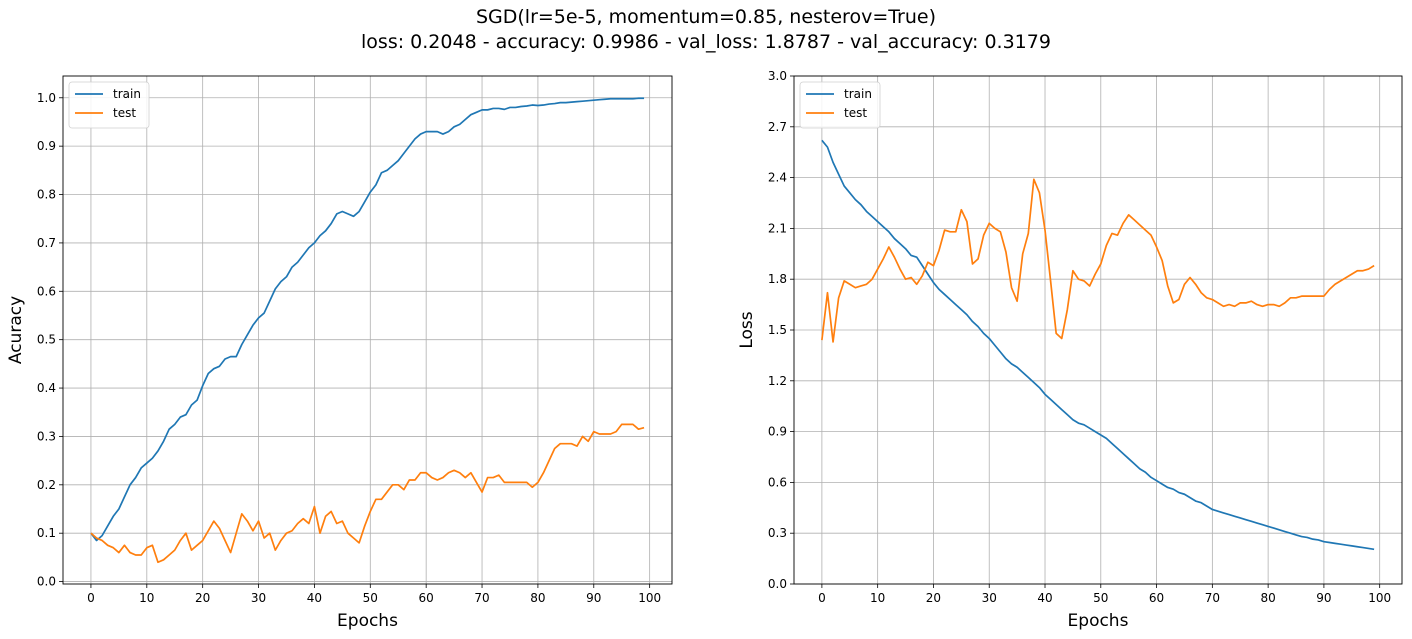  I want to click on y-tick-label: 0.8, so click(46, 195).